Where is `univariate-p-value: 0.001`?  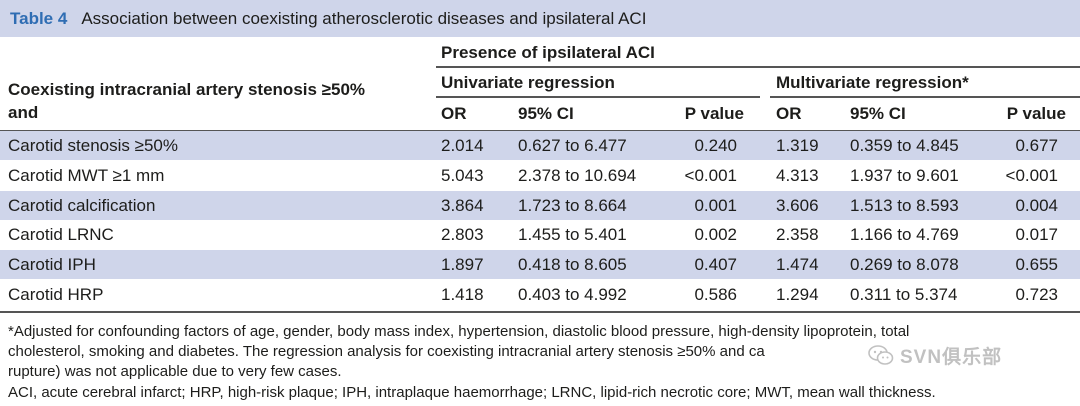 univariate-p-value: 0.001 is located at coordinates (715, 205).